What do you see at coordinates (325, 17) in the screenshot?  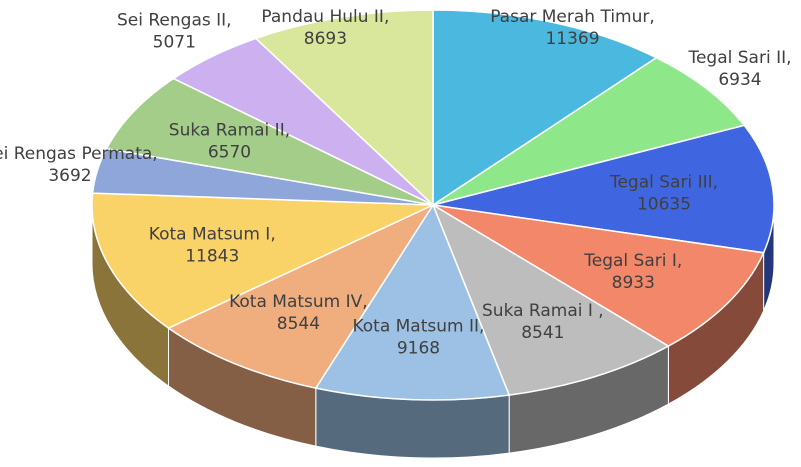 I see `data-label-name: Pandau Hulu II,` at bounding box center [325, 17].